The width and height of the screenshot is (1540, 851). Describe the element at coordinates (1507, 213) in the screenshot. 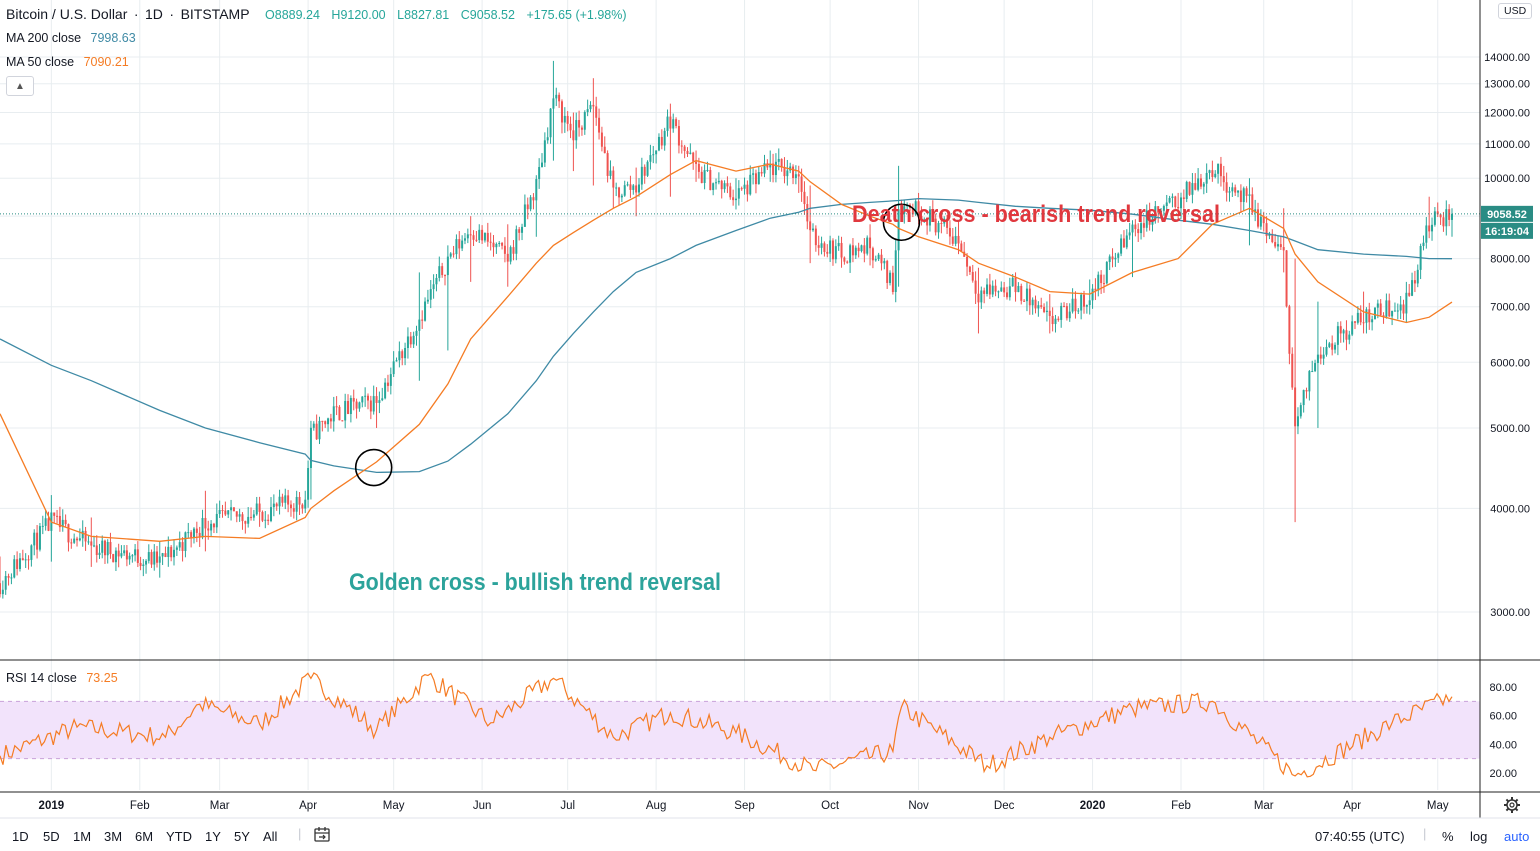

I see `last-price-tag` at that location.